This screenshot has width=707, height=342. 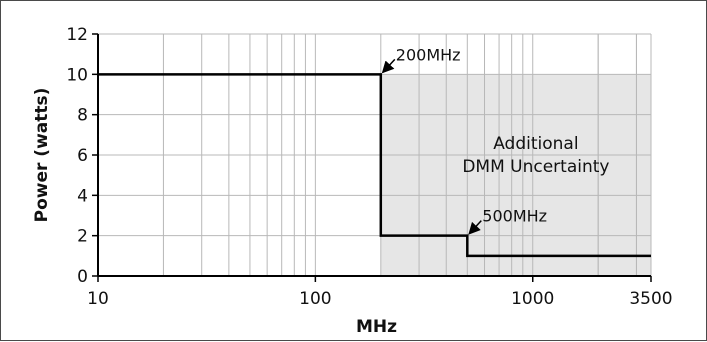 What do you see at coordinates (315, 299) in the screenshot?
I see `x-tick-label: 100` at bounding box center [315, 299].